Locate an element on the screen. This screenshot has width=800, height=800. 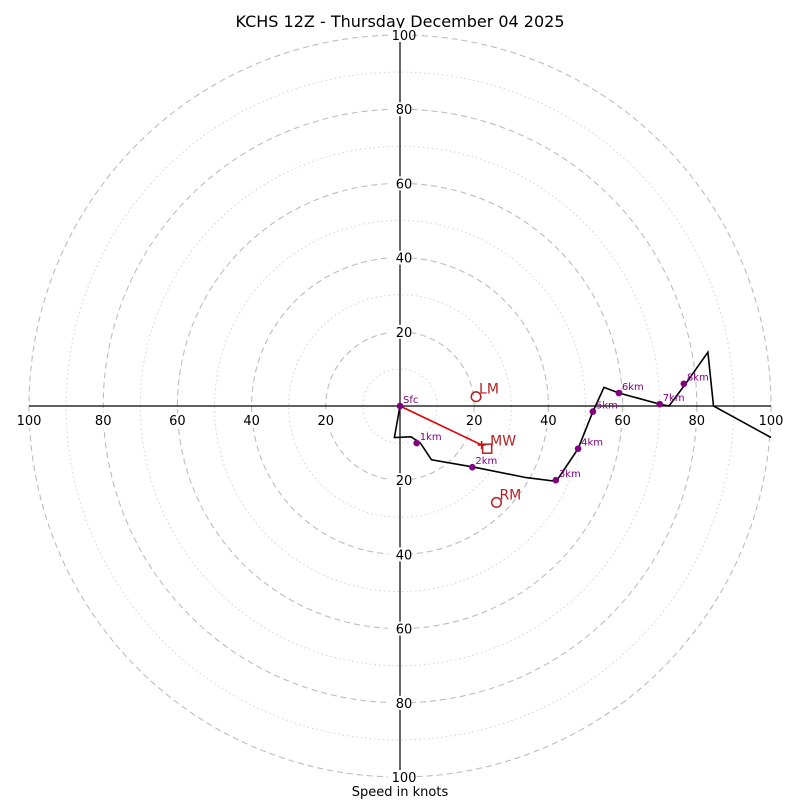
height-label: 1km is located at coordinates (431, 437).